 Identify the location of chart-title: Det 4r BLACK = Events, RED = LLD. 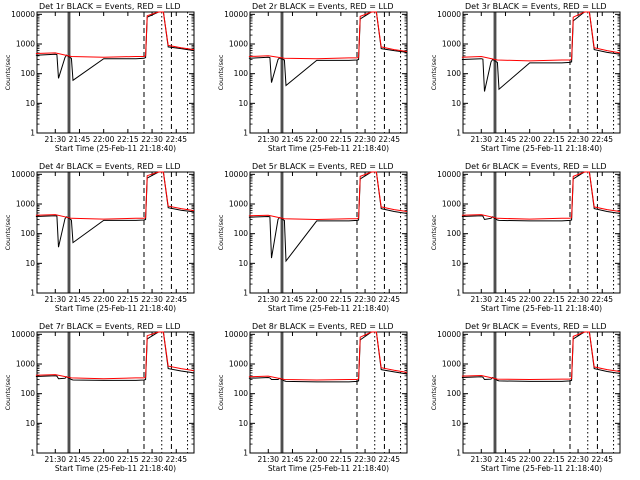
(110, 166).